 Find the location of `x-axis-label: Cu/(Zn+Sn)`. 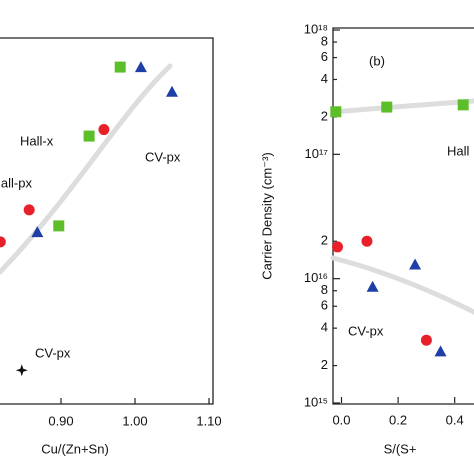

x-axis-label: Cu/(Zn+Sn) is located at coordinates (75, 448).